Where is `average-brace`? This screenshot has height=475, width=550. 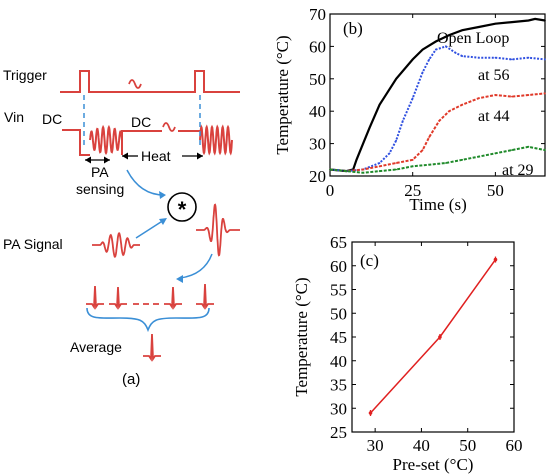 average-brace is located at coordinates (148, 320).